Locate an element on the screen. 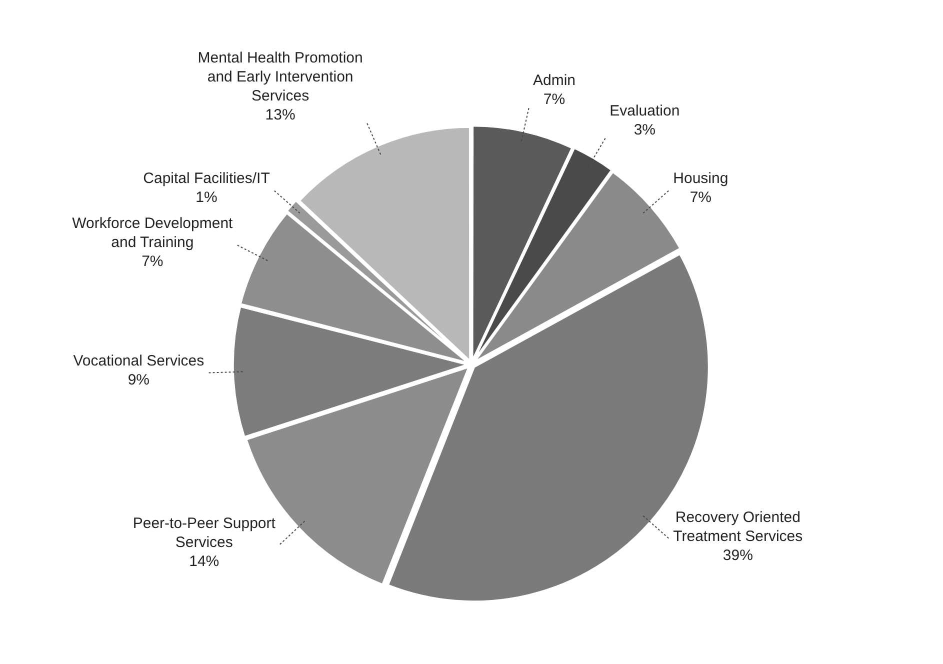 The image size is (943, 664). data-label: 3% is located at coordinates (645, 129).